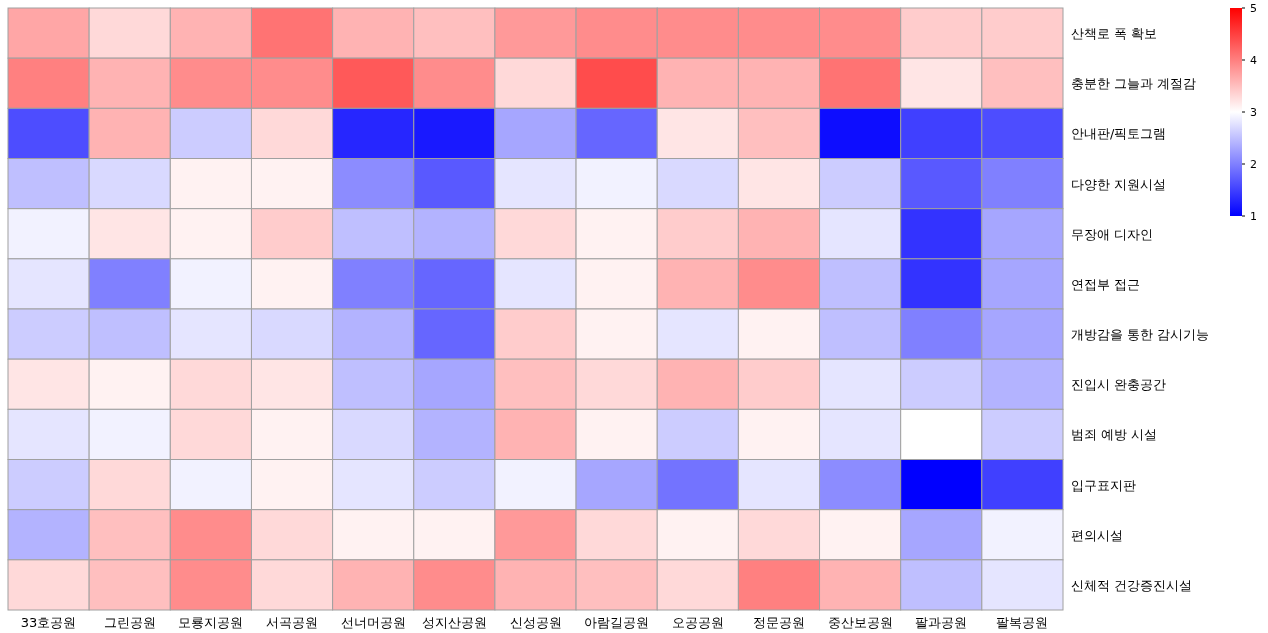 The image size is (1268, 633). What do you see at coordinates (1253, 60) in the screenshot?
I see `color-bar-label: 4` at bounding box center [1253, 60].